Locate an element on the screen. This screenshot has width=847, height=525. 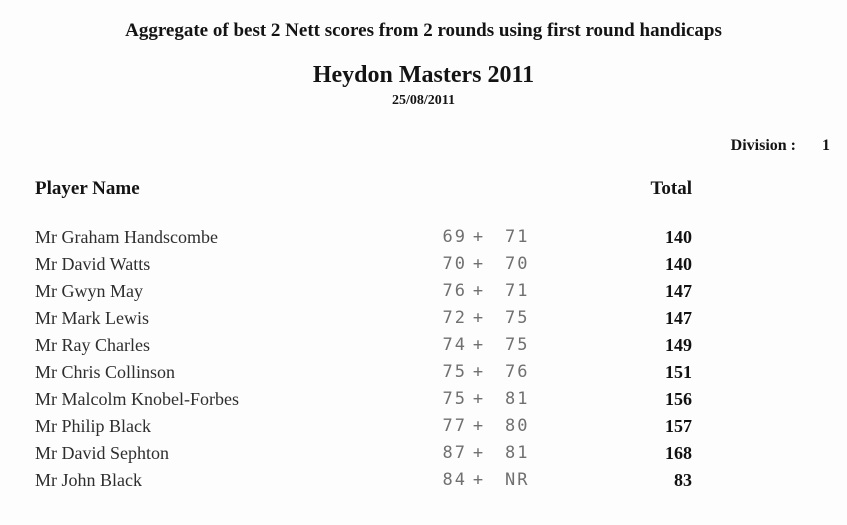
table-row: Mr Philip Black 77 + 80 157 is located at coordinates (423, 426).